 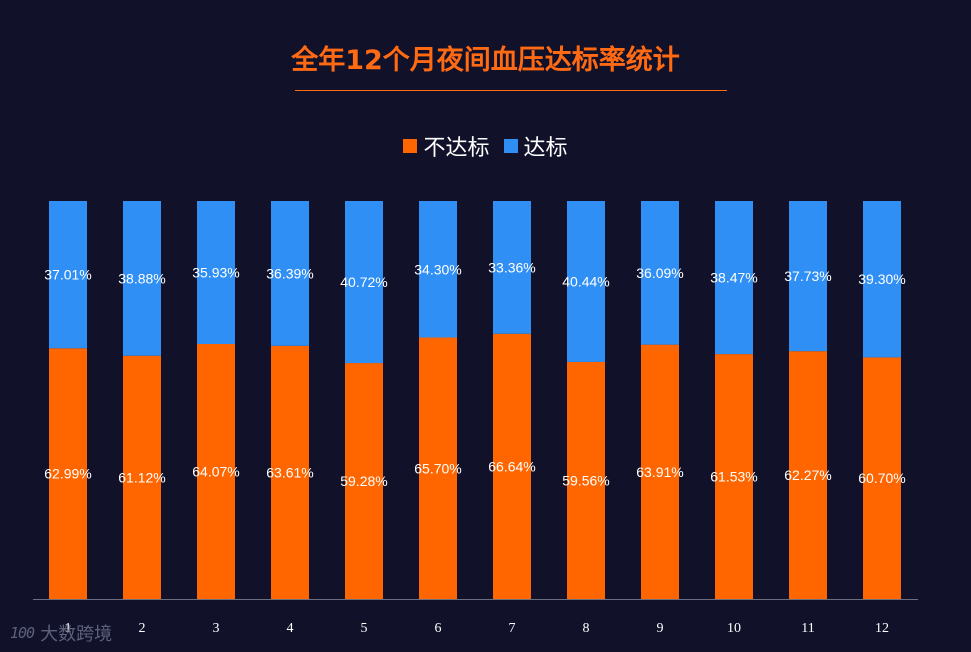 I want to click on data-label-not-met-6: 65.70%, so click(x=437, y=468).